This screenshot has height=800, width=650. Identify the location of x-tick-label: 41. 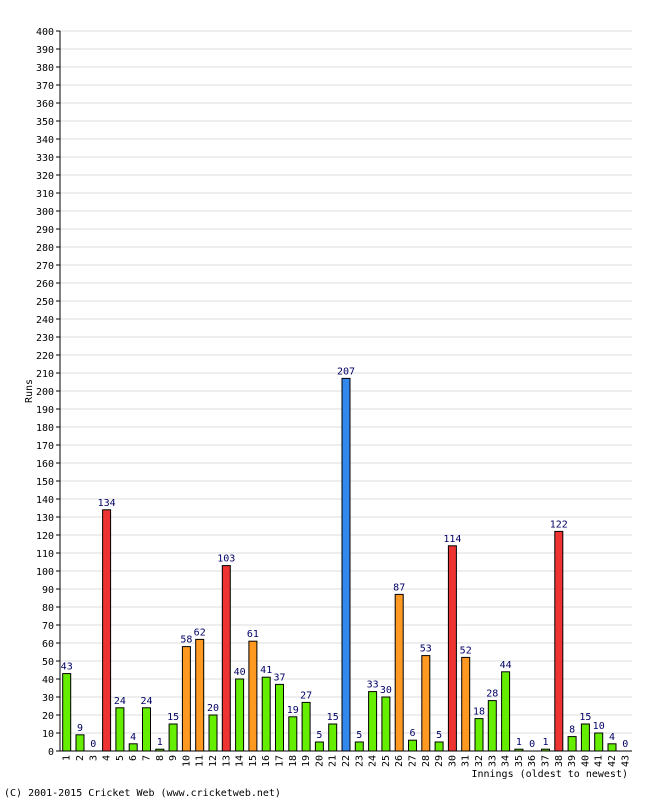
(599, 761).